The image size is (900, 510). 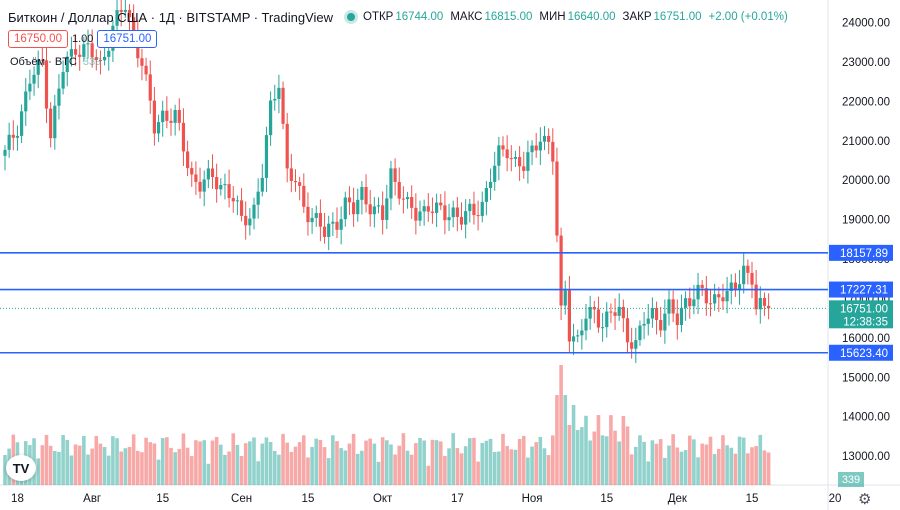 What do you see at coordinates (552, 17) in the screenshot?
I see `low-label: МИН` at bounding box center [552, 17].